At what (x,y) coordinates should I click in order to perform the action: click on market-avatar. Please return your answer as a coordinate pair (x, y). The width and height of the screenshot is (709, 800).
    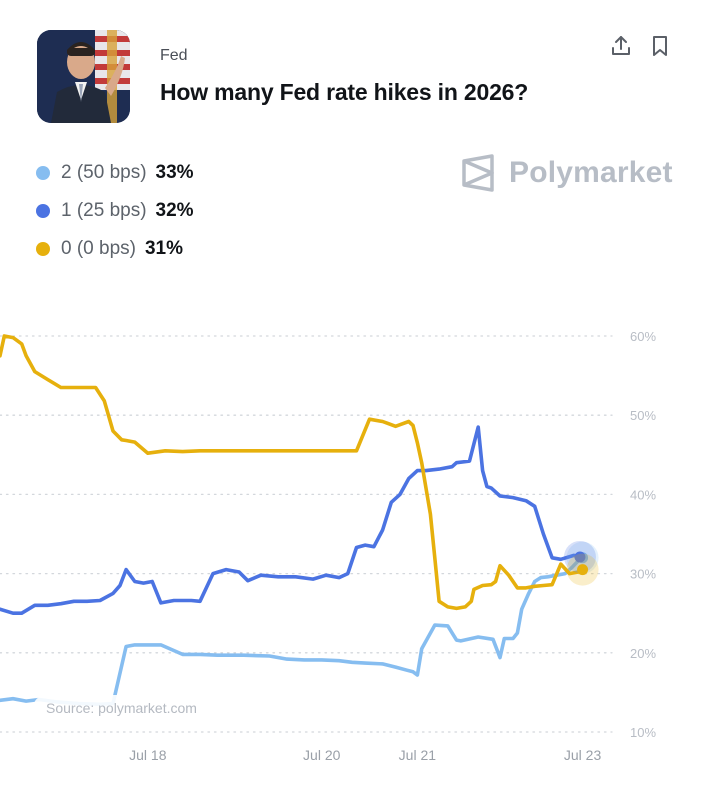
    Looking at the image, I should click on (83, 76).